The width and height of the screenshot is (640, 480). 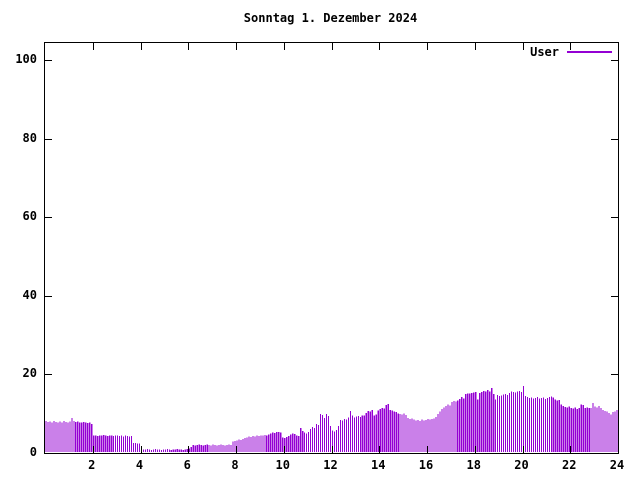 What do you see at coordinates (378, 465) in the screenshot?
I see `x-tick-label: 14` at bounding box center [378, 465].